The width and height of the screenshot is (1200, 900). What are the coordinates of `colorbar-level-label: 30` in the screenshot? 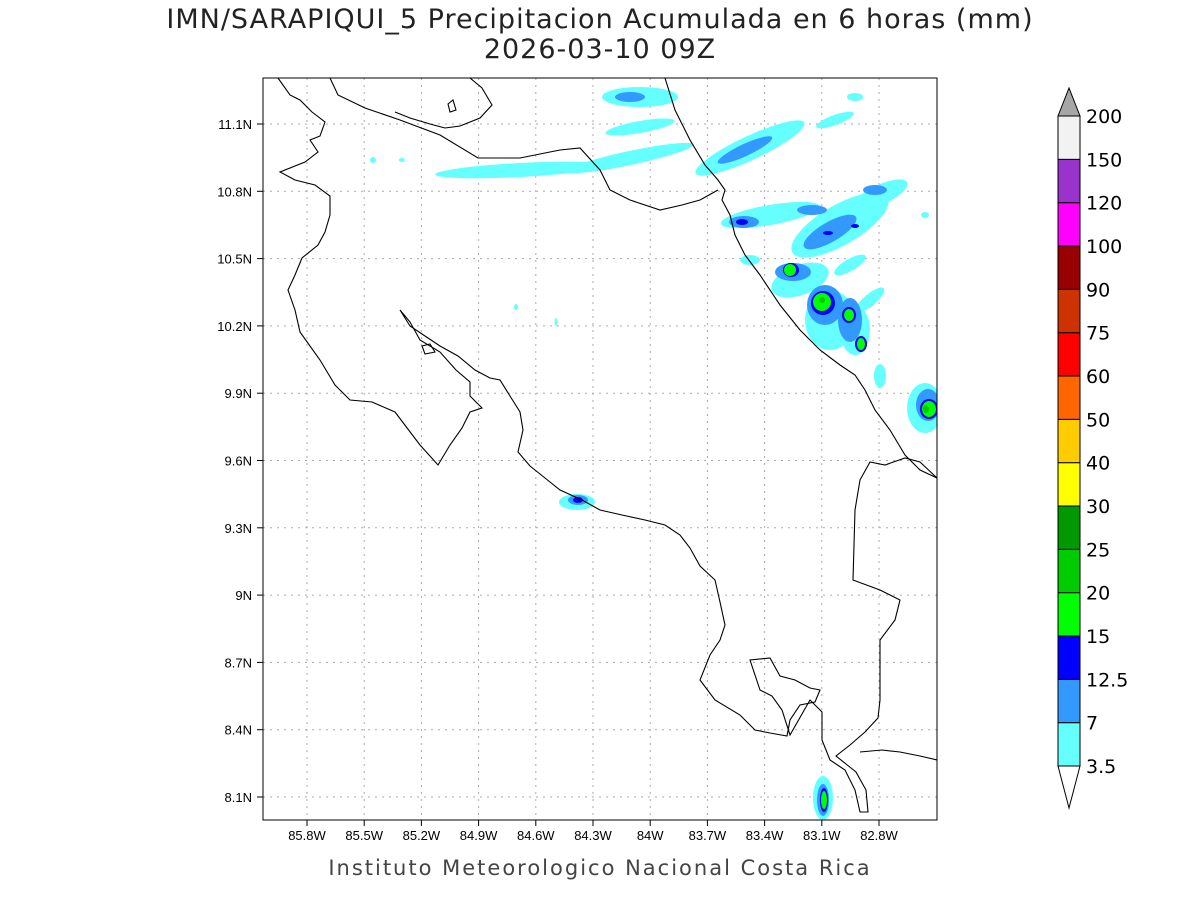 It's located at (1098, 507).